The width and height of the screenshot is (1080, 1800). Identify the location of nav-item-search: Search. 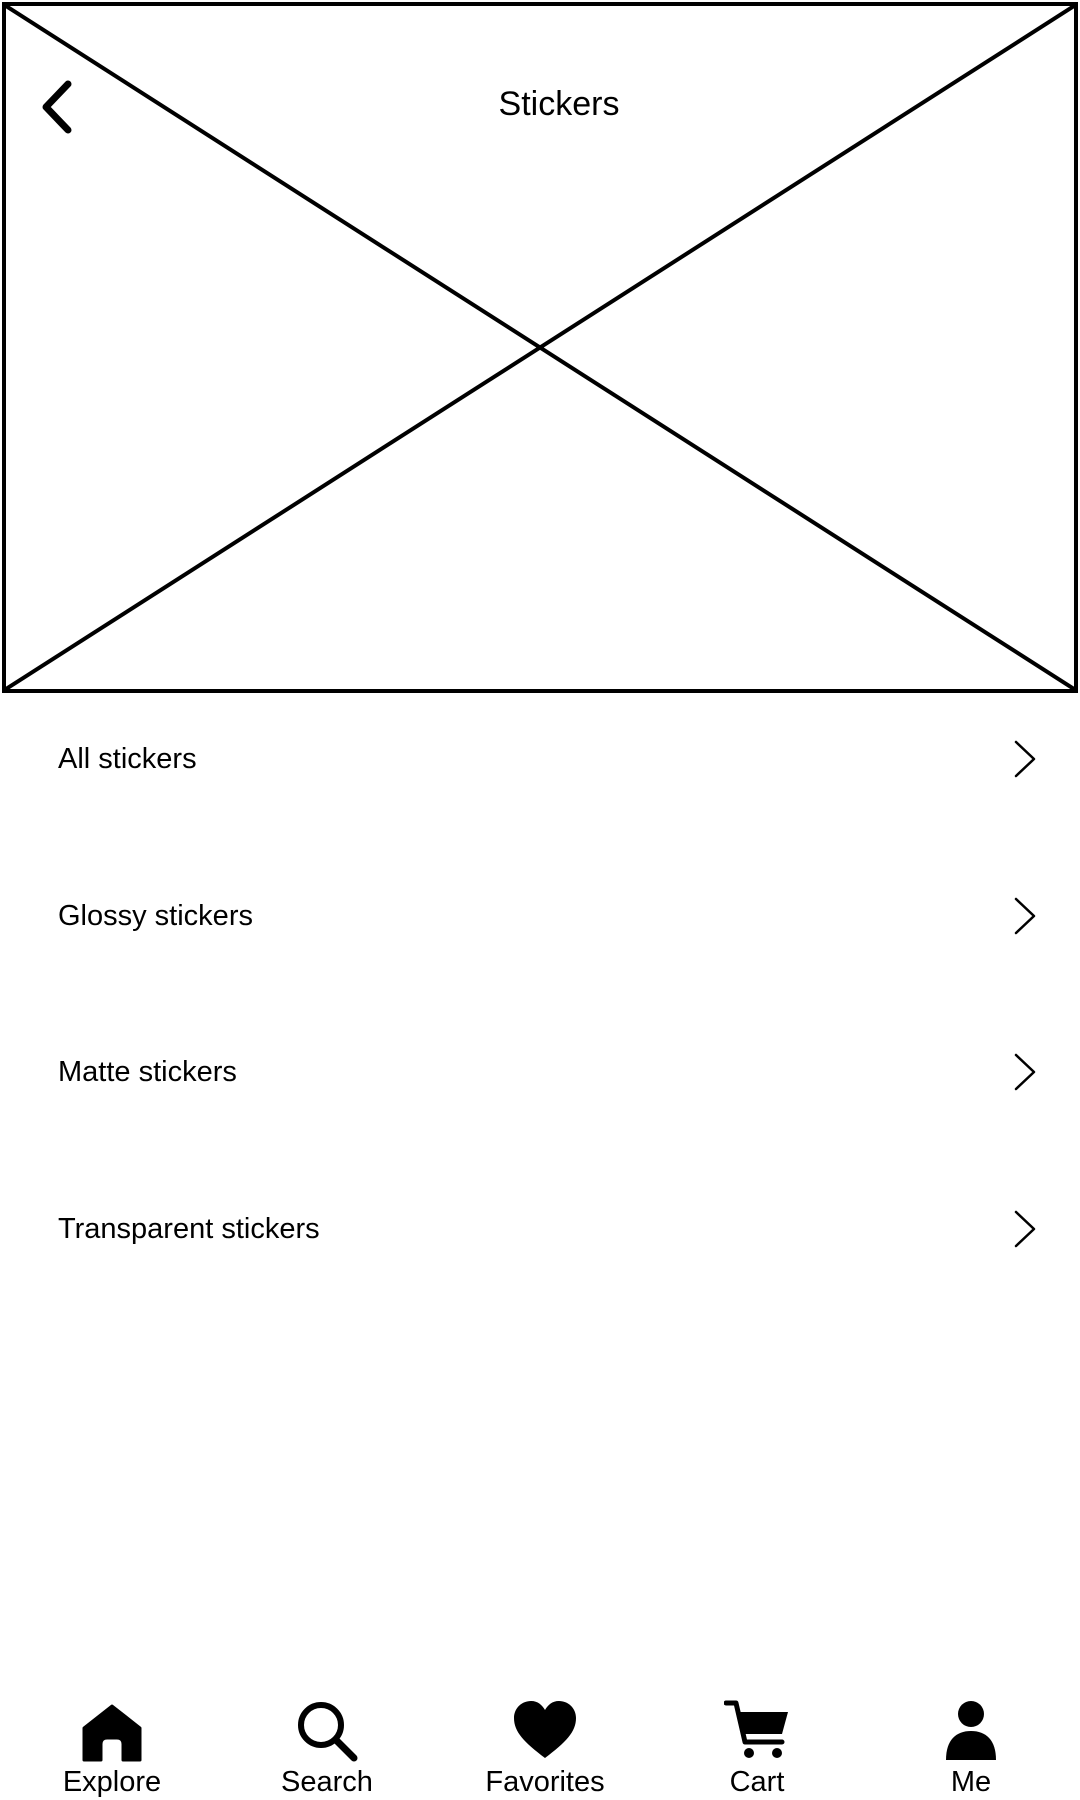
(327, 1745).